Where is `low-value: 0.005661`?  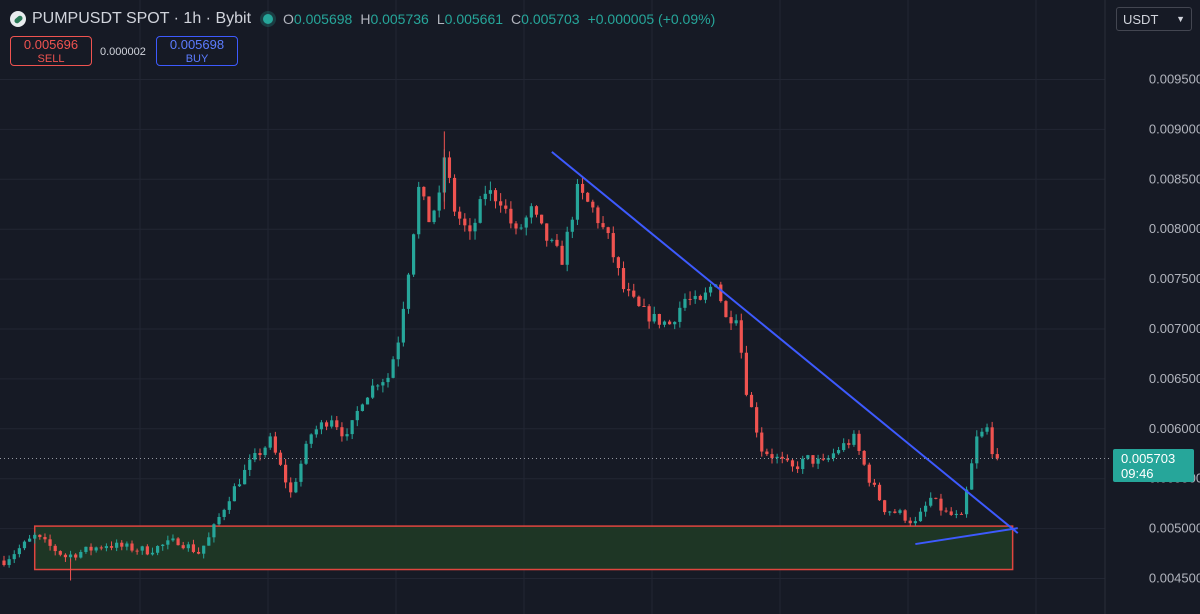 low-value: 0.005661 is located at coordinates (474, 19).